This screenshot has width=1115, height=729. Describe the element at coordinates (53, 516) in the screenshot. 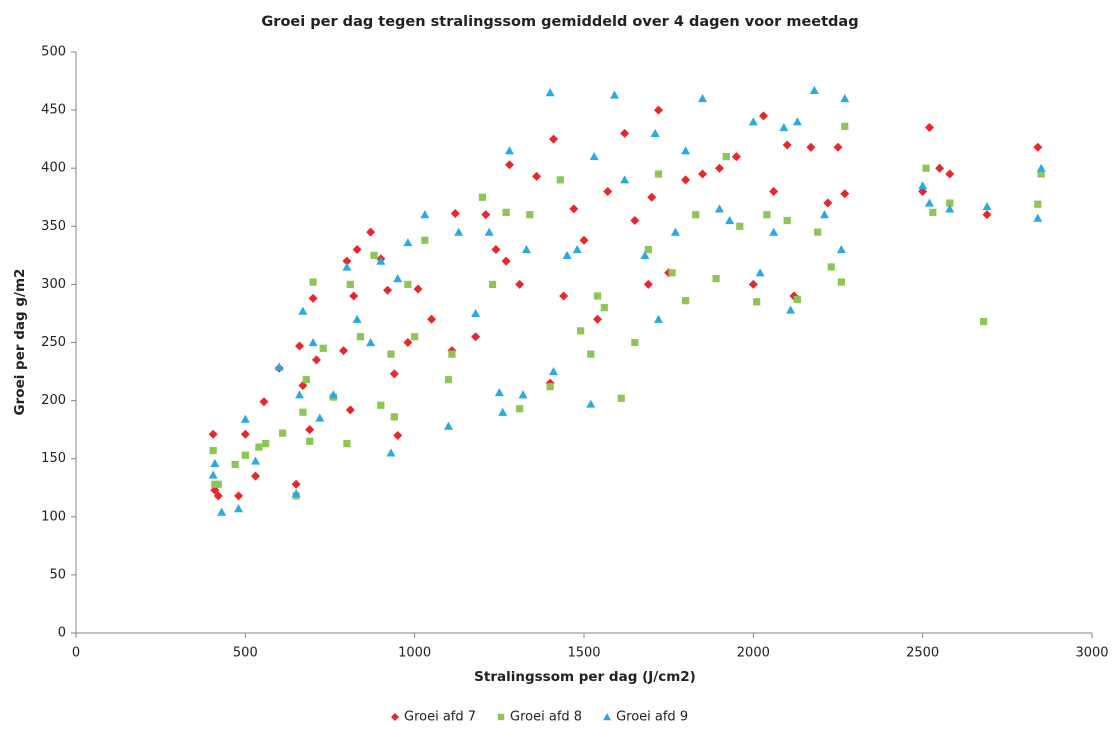

I see `y-tick-label: 100` at that location.